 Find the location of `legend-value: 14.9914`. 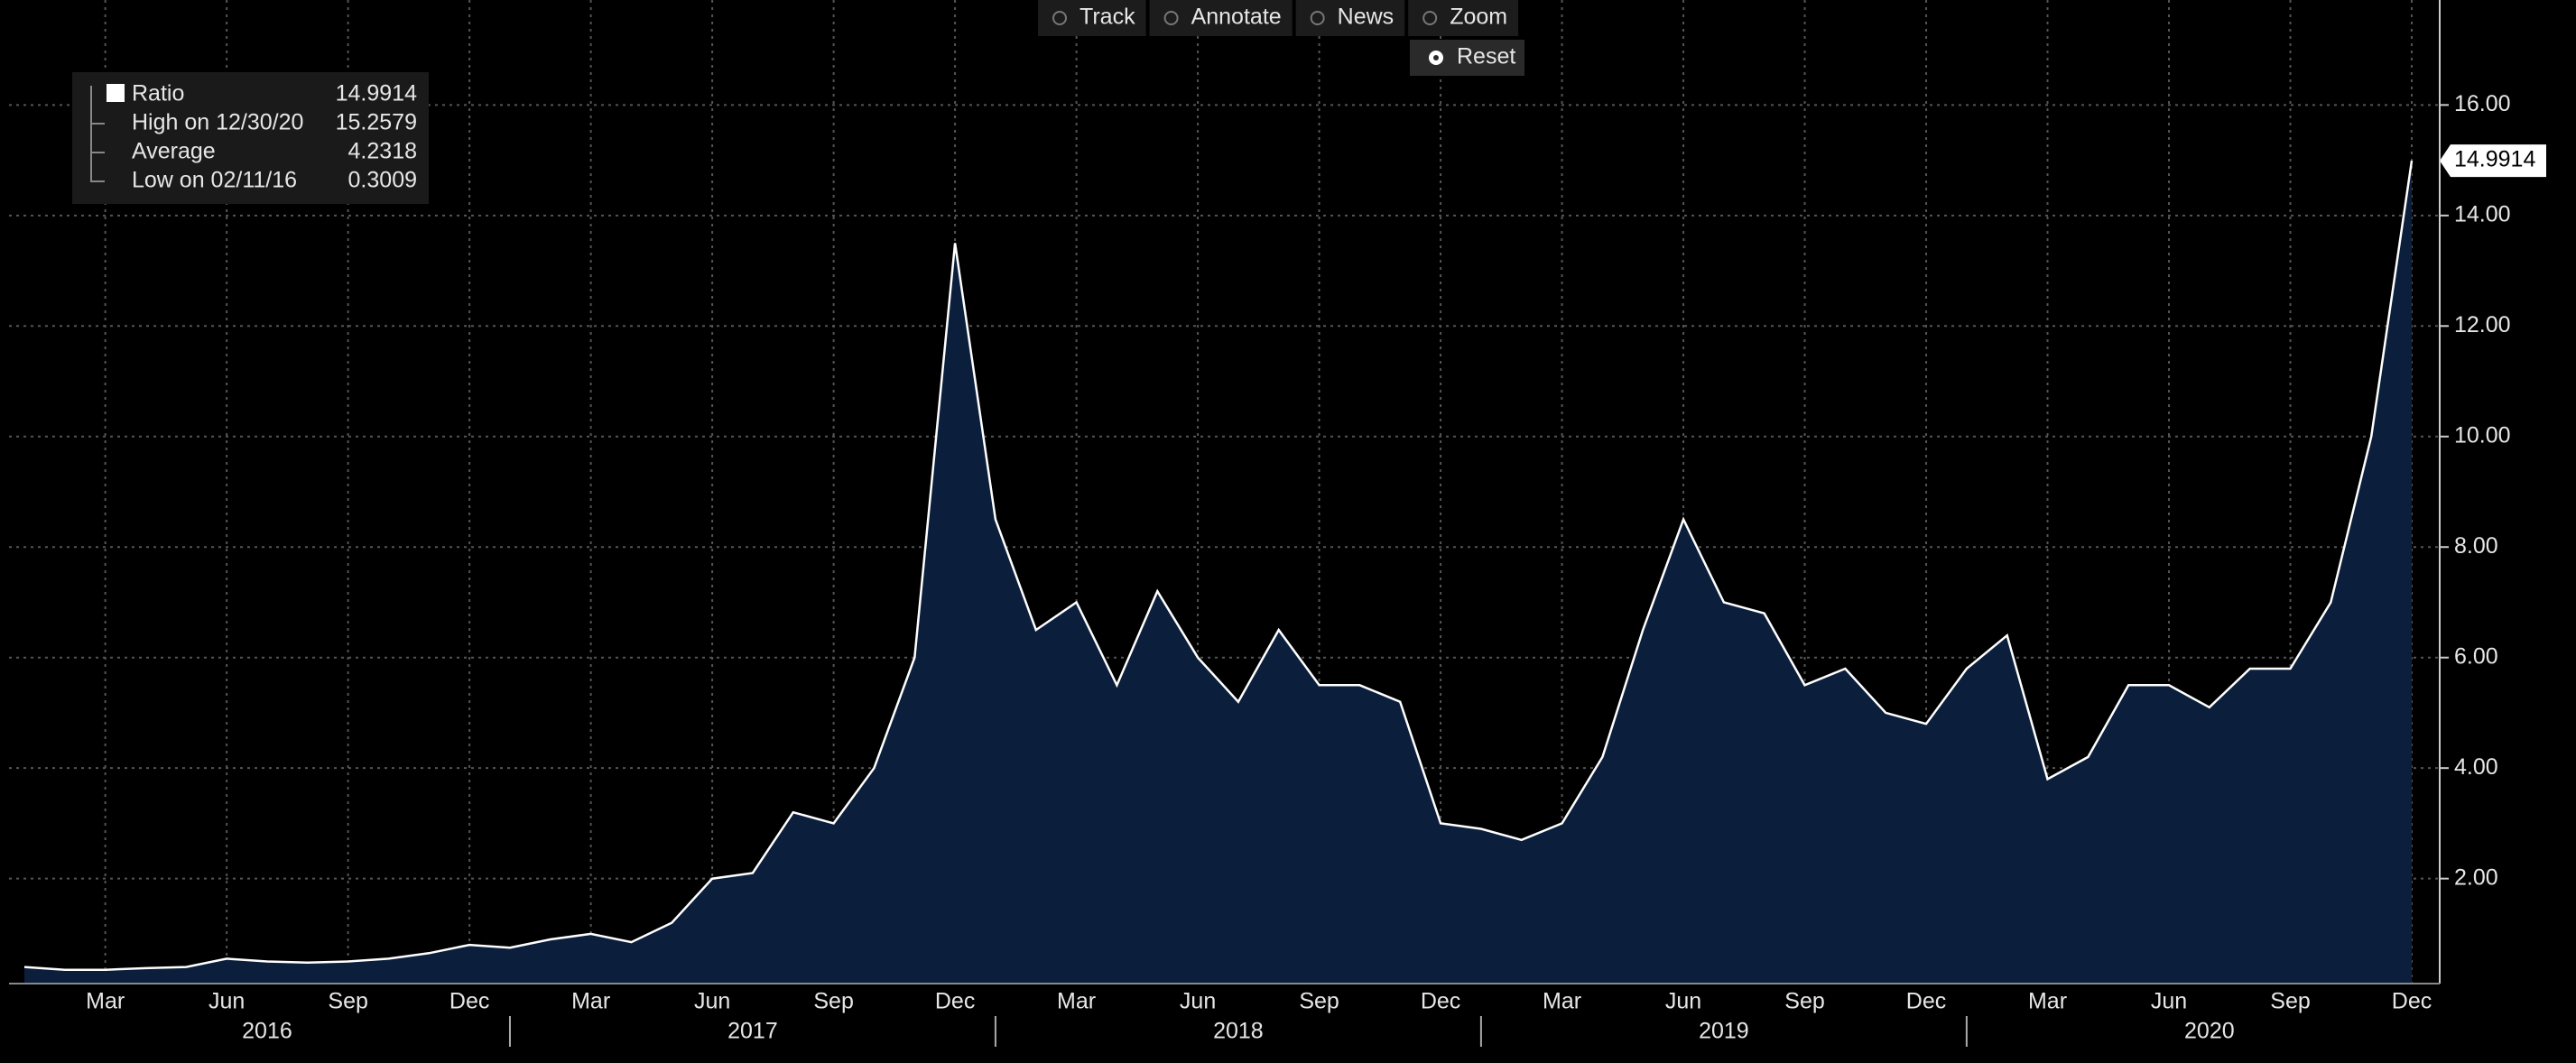

legend-value: 14.9914 is located at coordinates (376, 94).